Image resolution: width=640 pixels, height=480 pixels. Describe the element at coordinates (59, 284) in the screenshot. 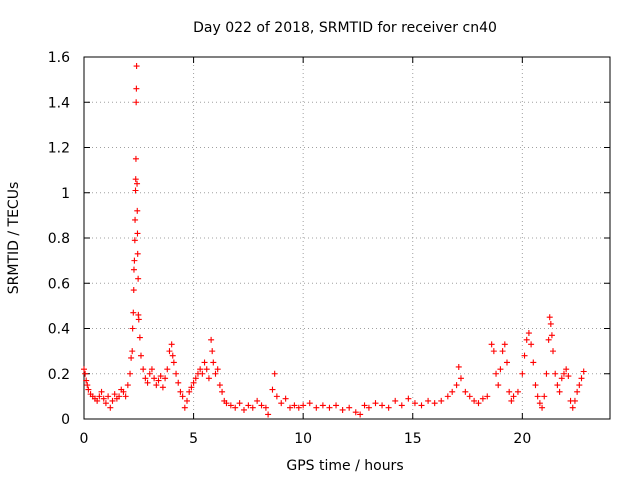

I see `y-tick-label: 0.6` at that location.